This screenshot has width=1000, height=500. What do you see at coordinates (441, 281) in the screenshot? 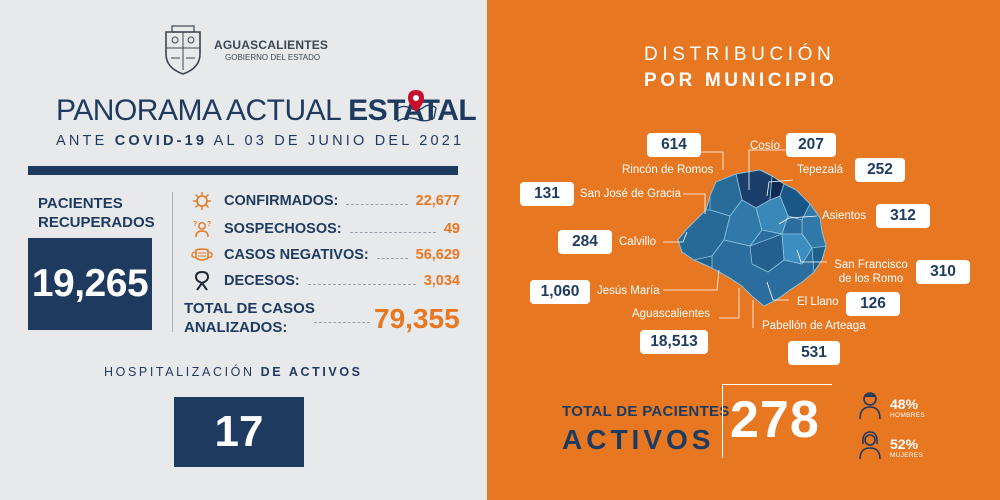
I see `stat-value: 3,034` at bounding box center [441, 281].